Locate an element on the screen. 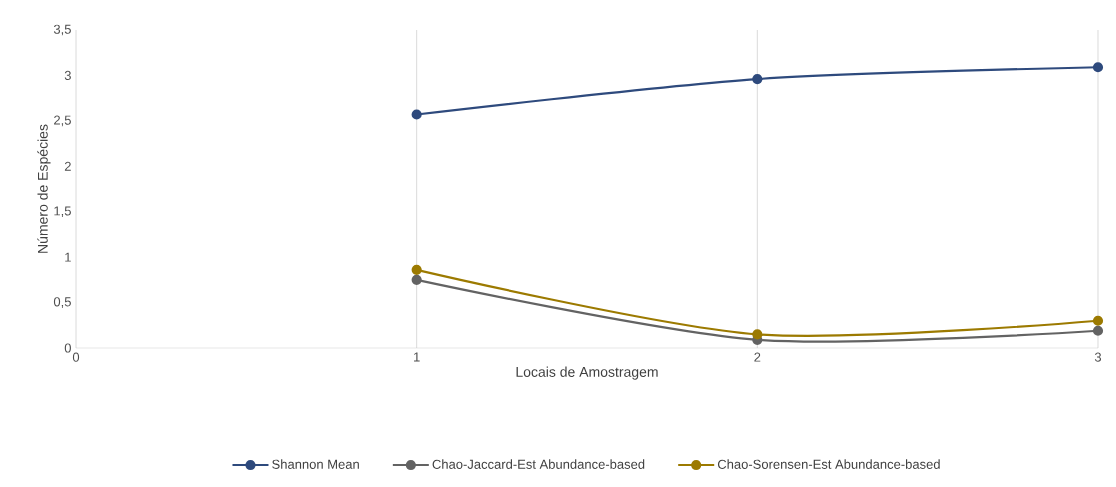 Image resolution: width=1116 pixels, height=487 pixels. y-tick-label: 3 is located at coordinates (67, 75).